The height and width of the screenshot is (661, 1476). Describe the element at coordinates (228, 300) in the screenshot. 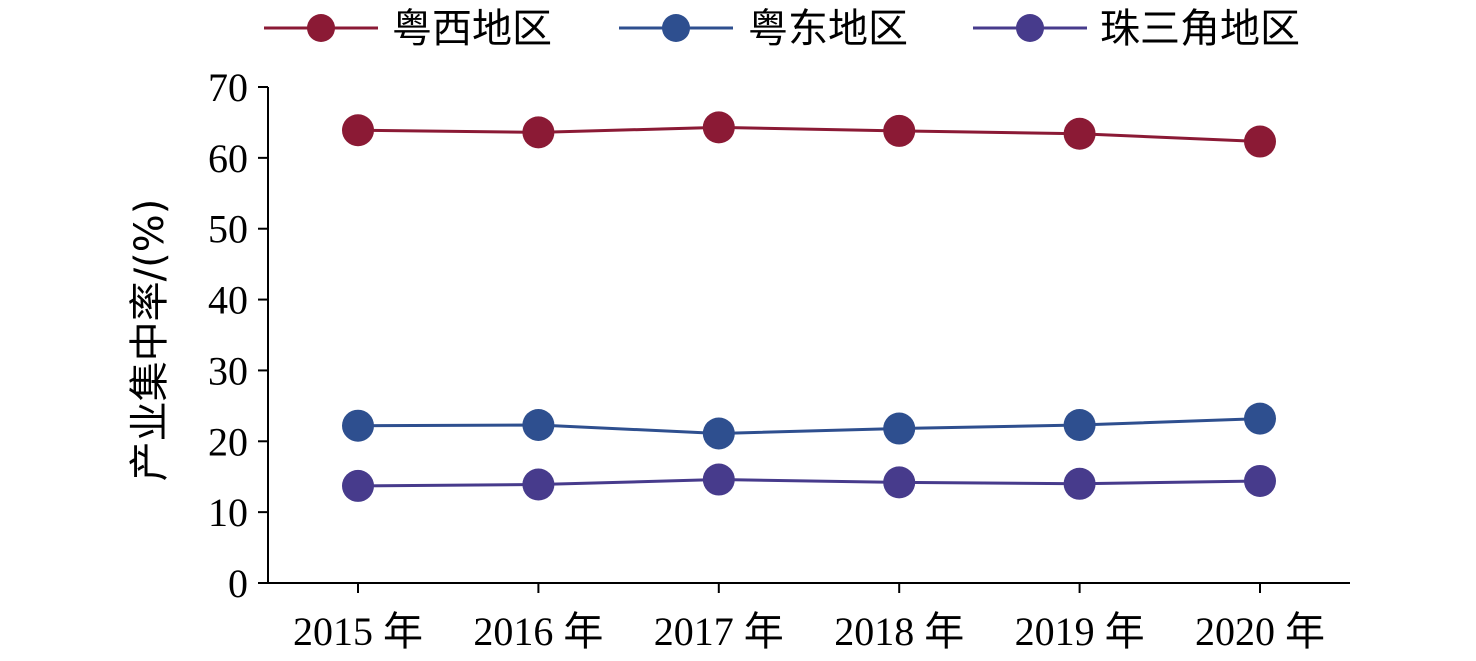

I see `y-tick-label: 40` at that location.